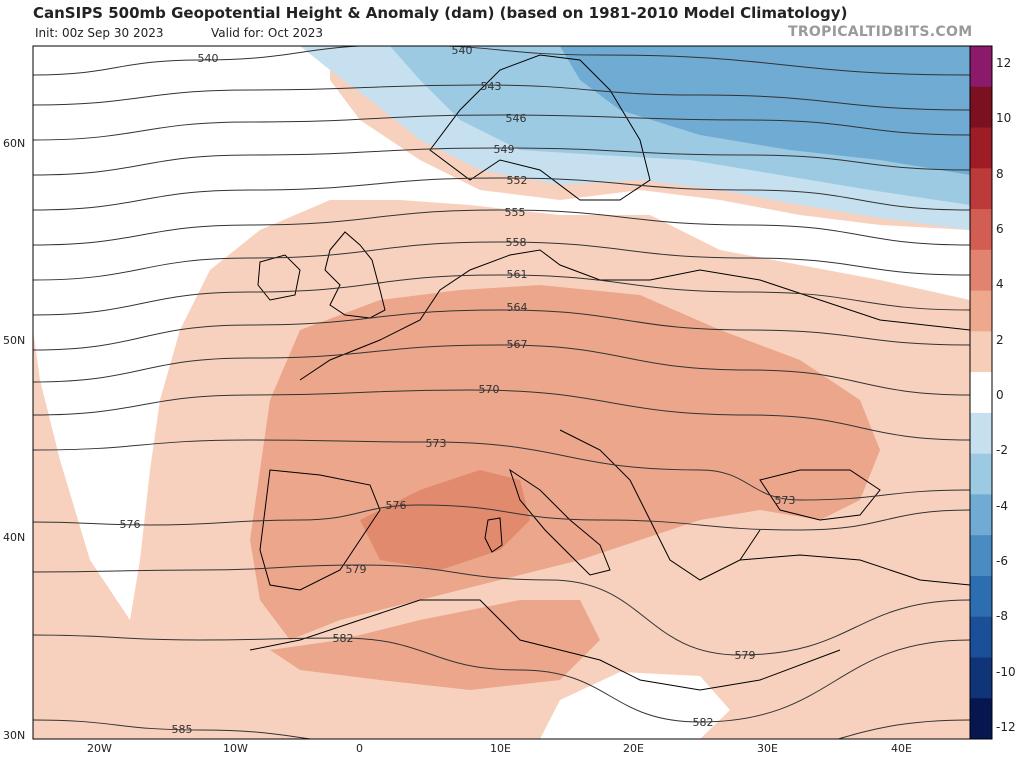 The height and width of the screenshot is (757, 1024). Describe the element at coordinates (1006, 727) in the screenshot. I see `colorbar-label: -12` at that location.